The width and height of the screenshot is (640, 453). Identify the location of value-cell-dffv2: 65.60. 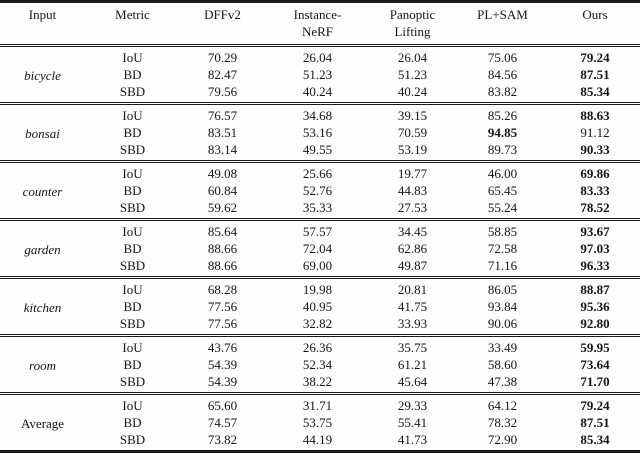
(222, 403).